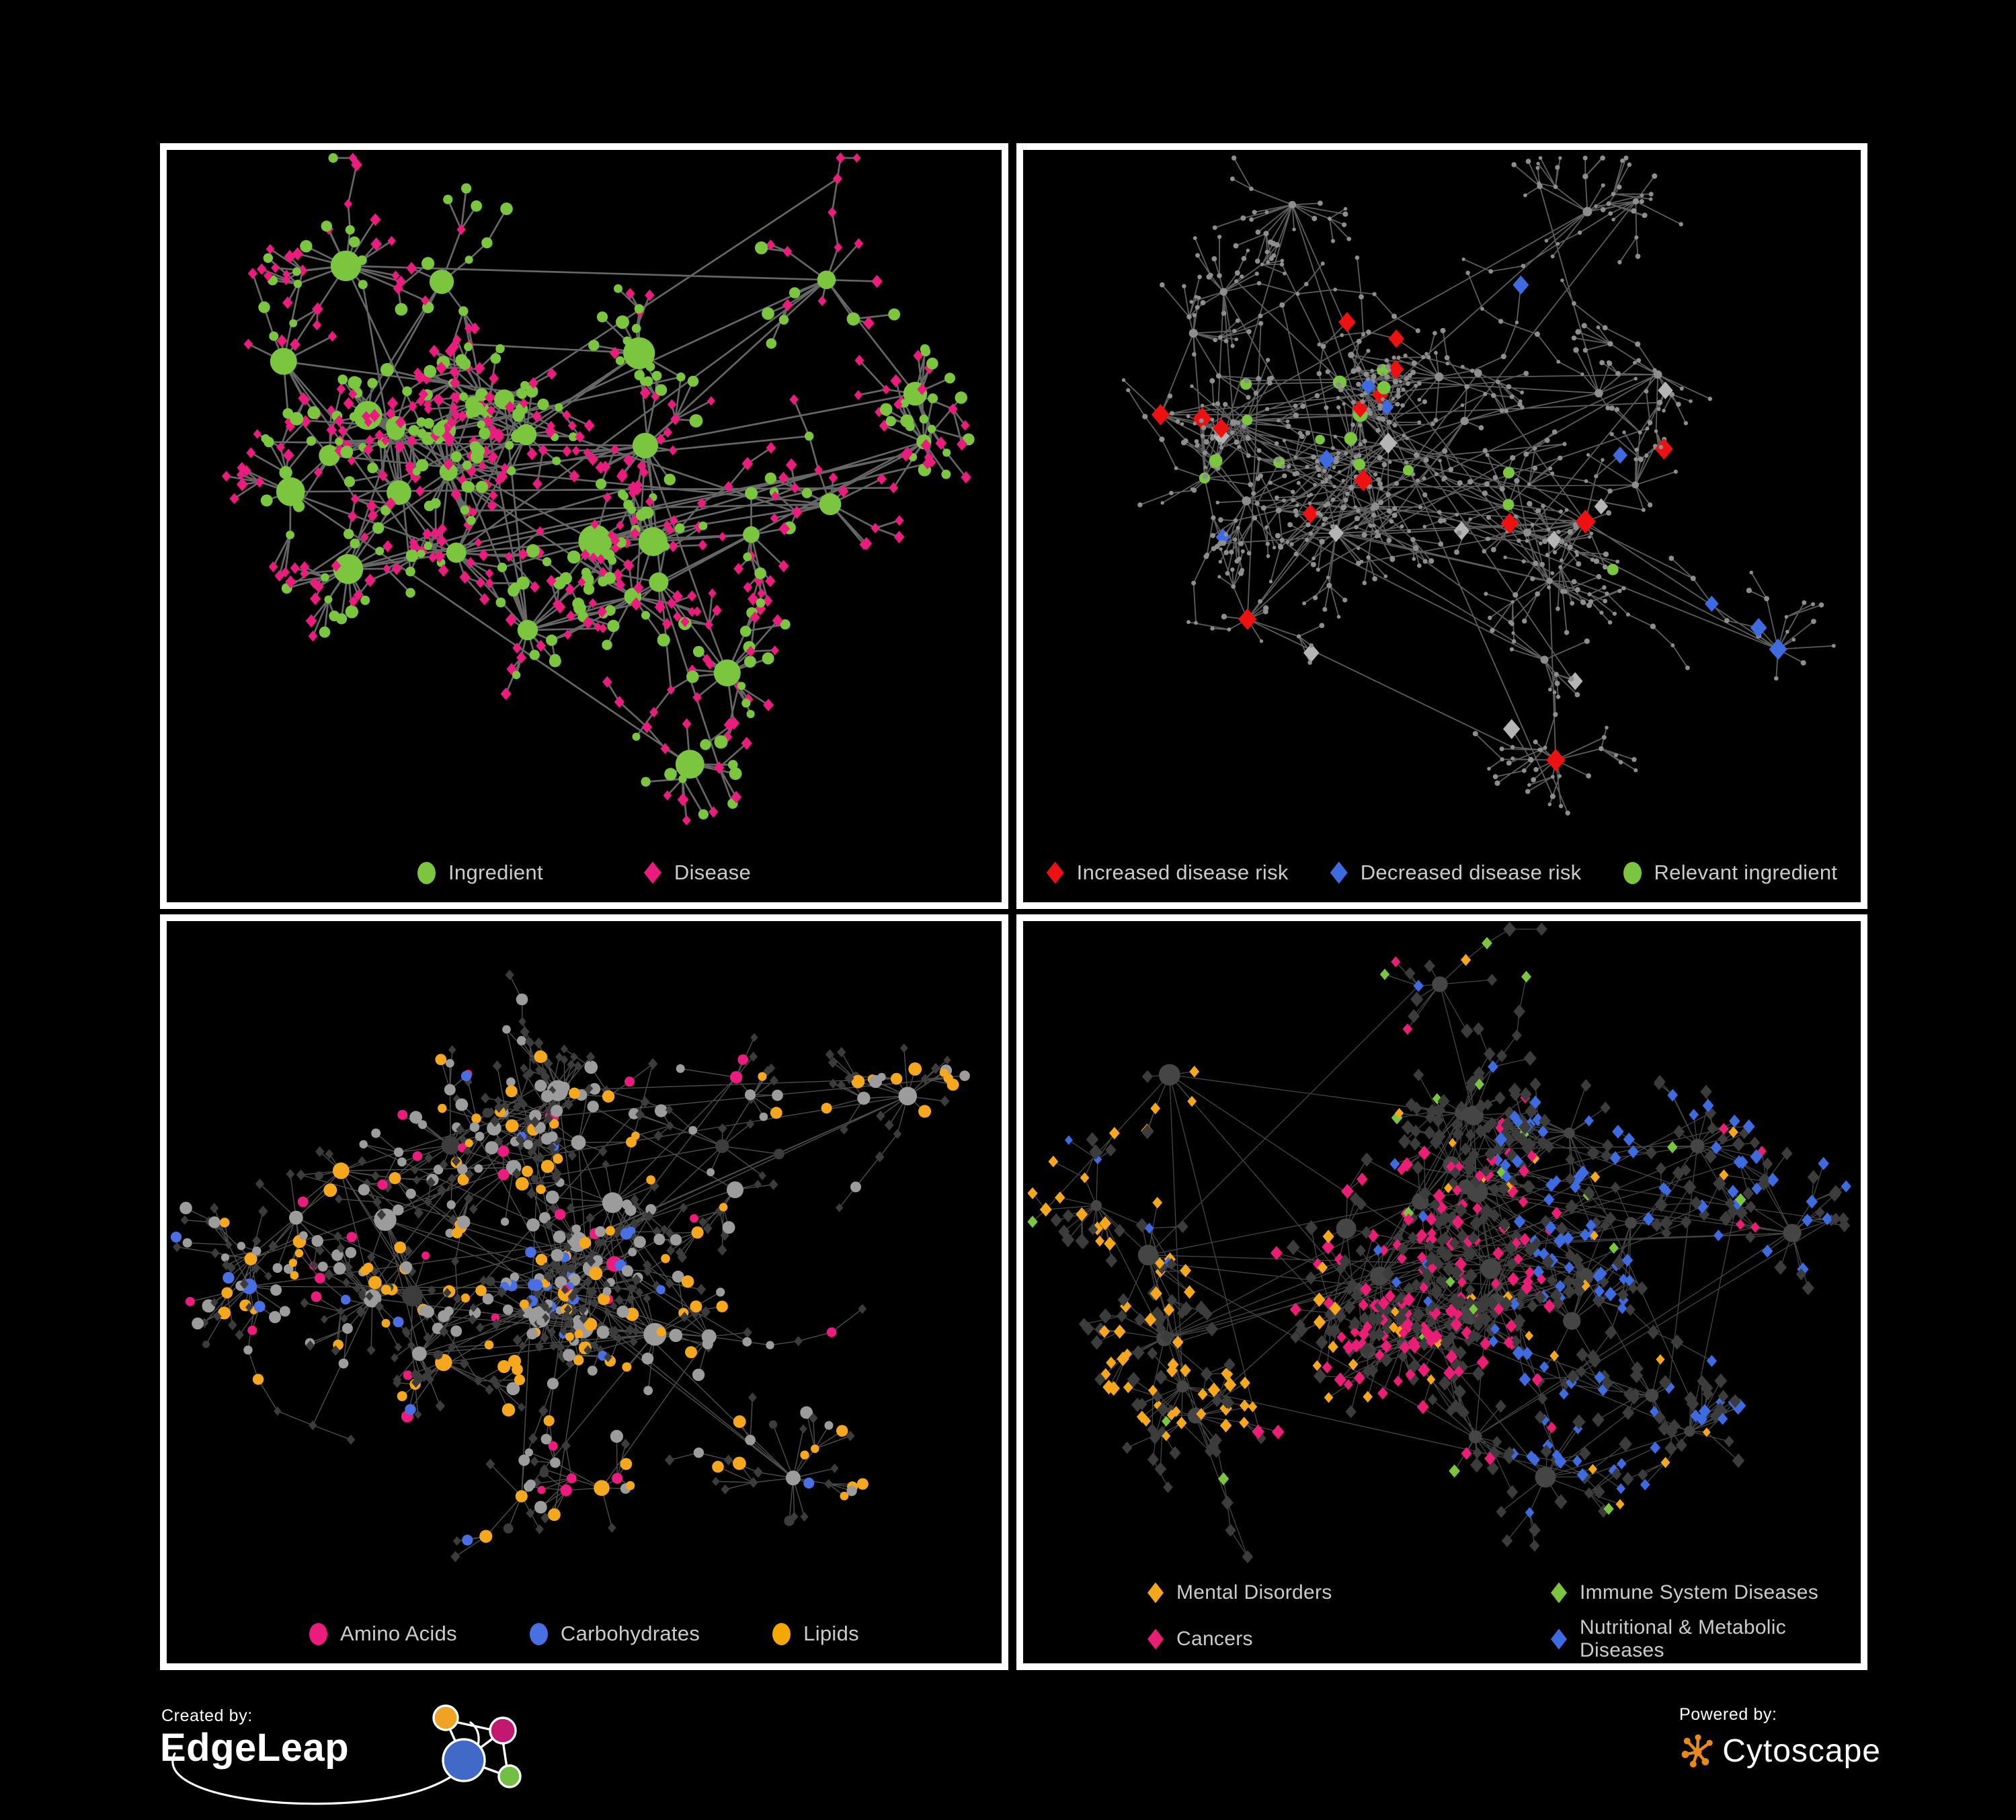  What do you see at coordinates (1439, 1242) in the screenshot?
I see `network-graph-disease-categories` at bounding box center [1439, 1242].